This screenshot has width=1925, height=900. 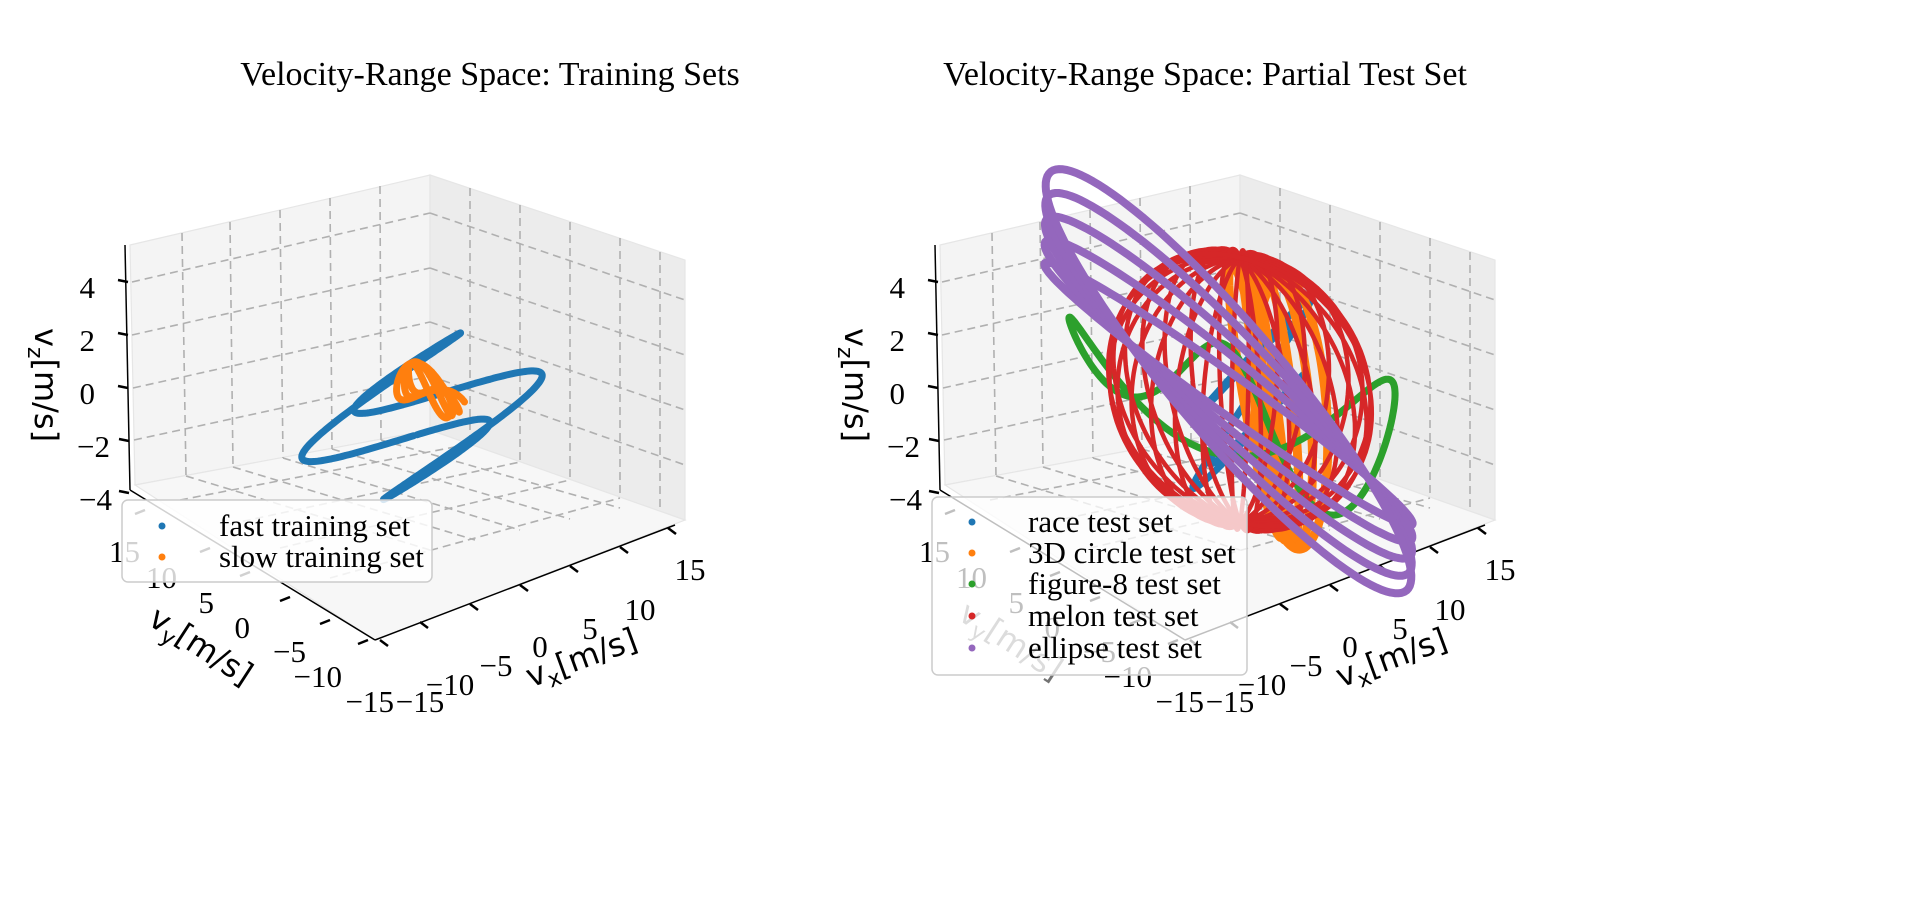 I want to click on gridlines, so click(x=408, y=382).